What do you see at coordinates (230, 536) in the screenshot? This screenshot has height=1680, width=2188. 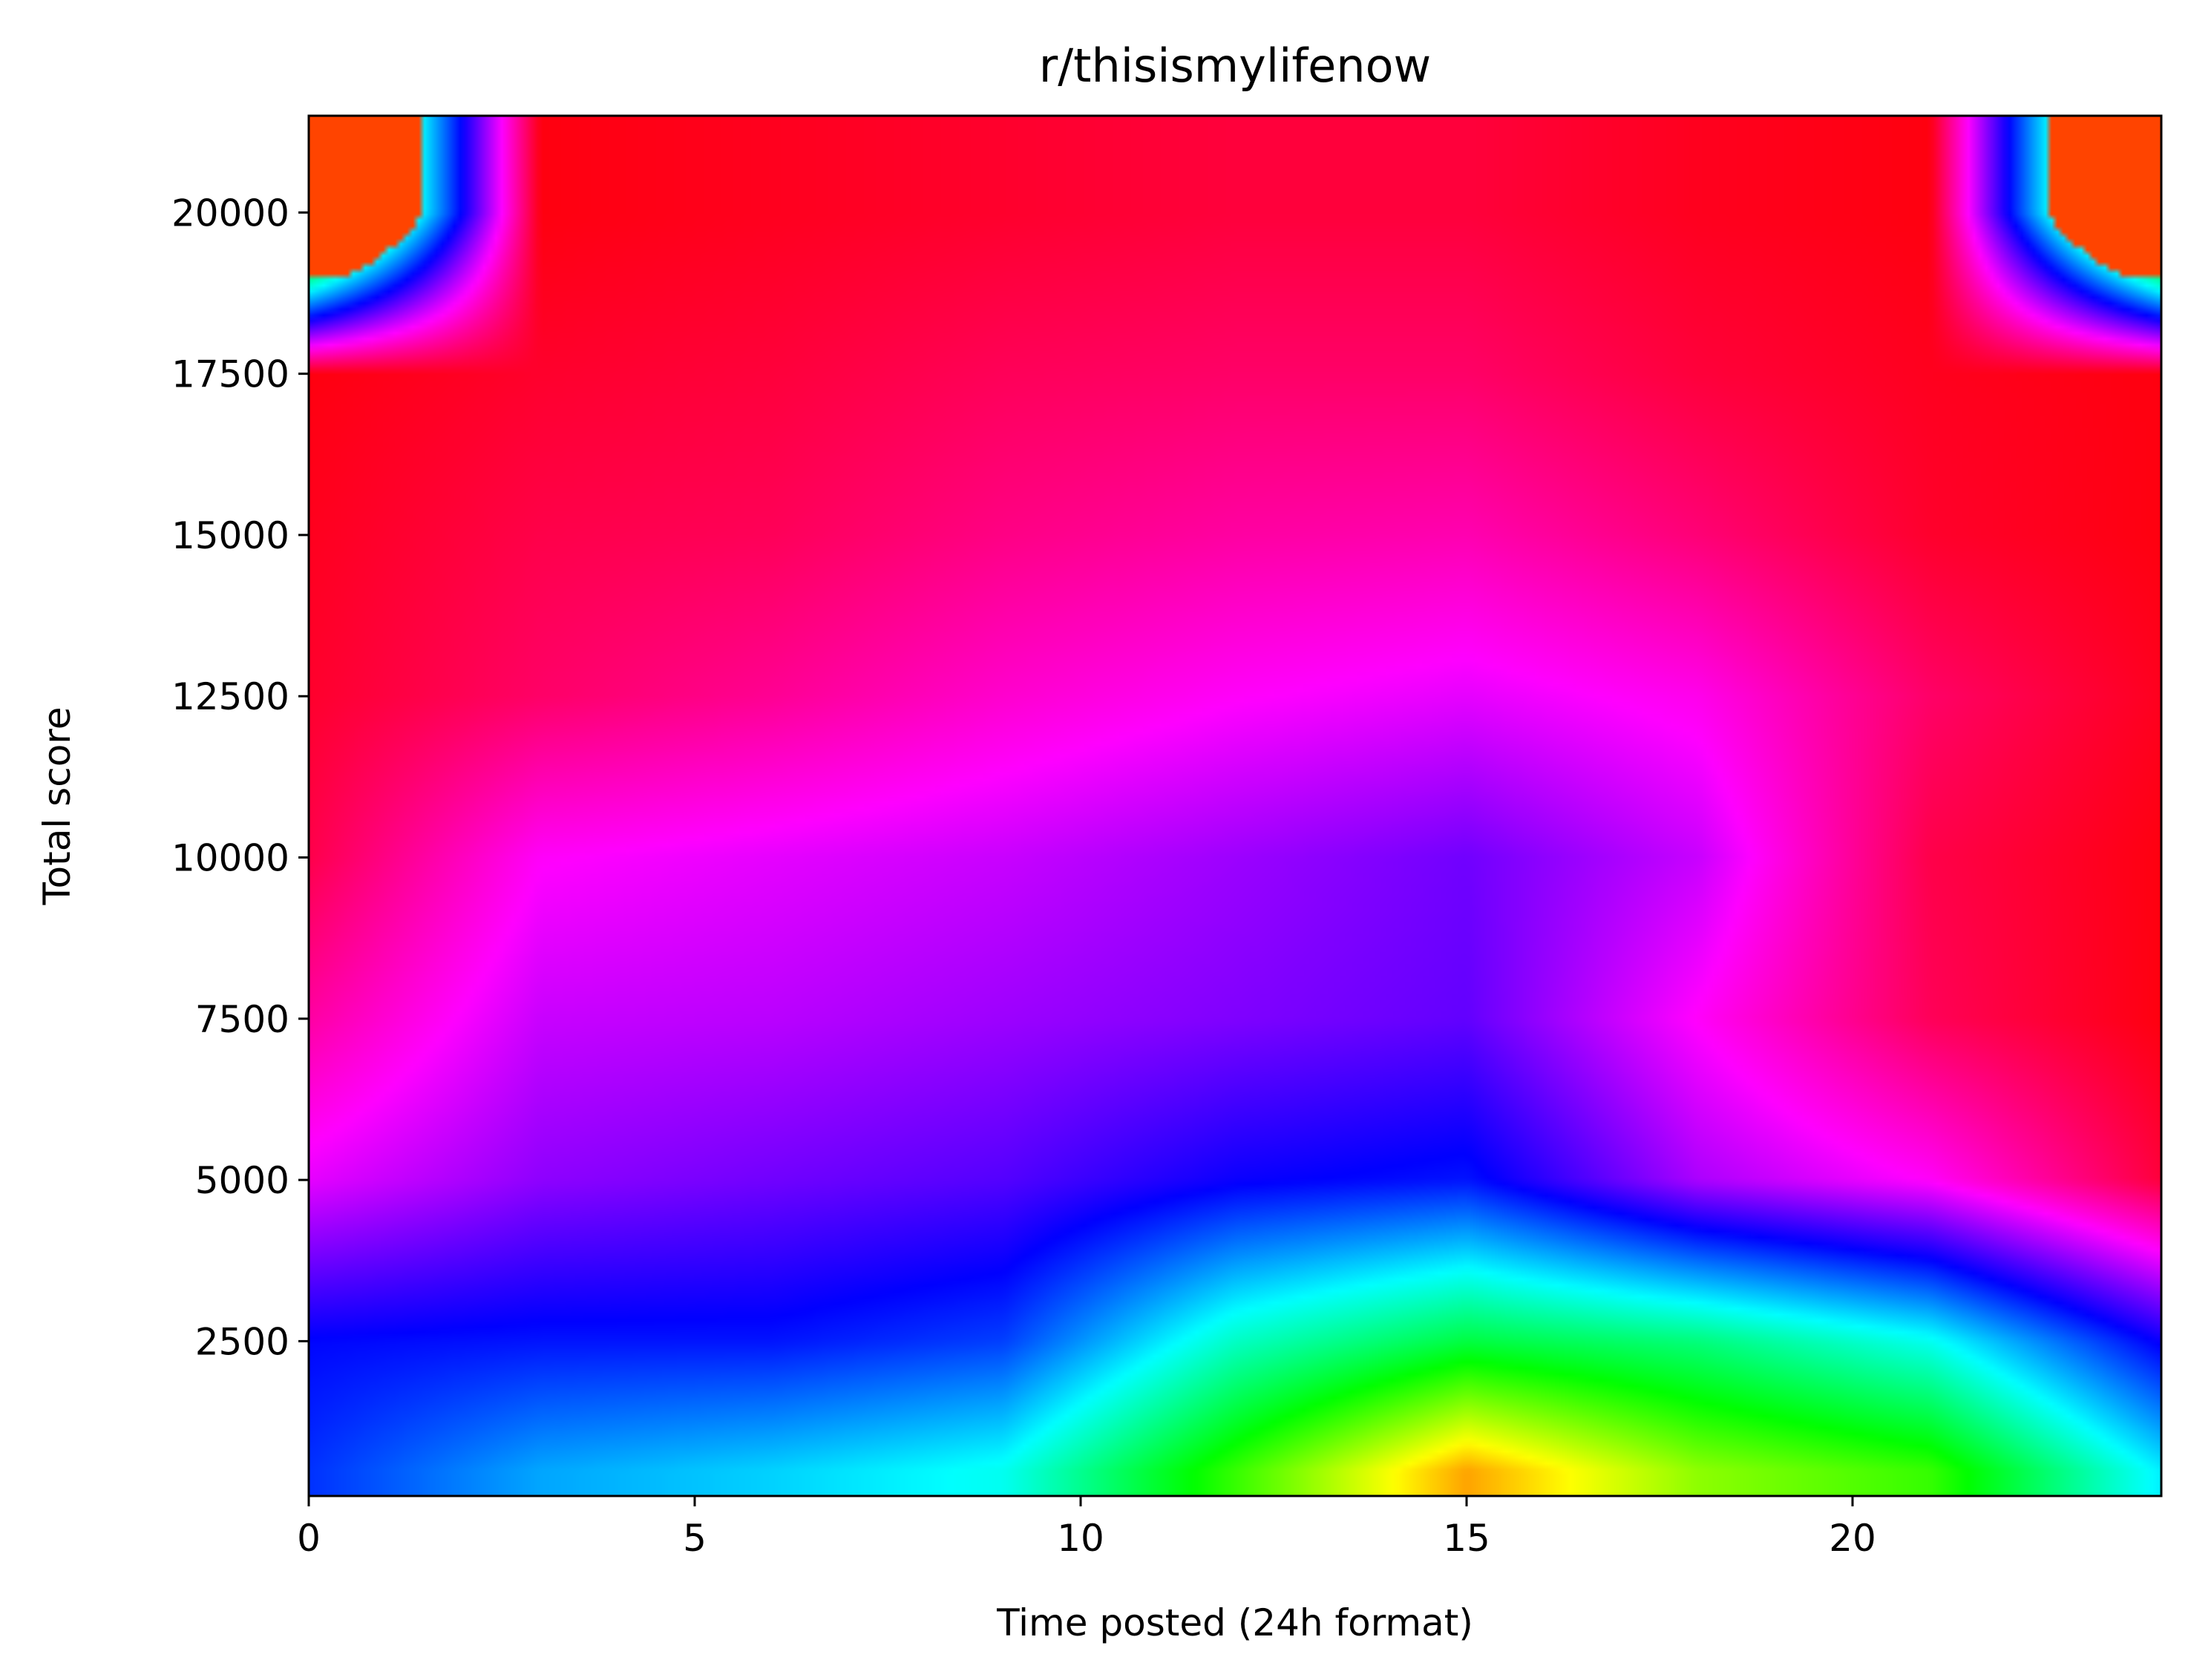 I see `y-tick-label: 15000` at bounding box center [230, 536].